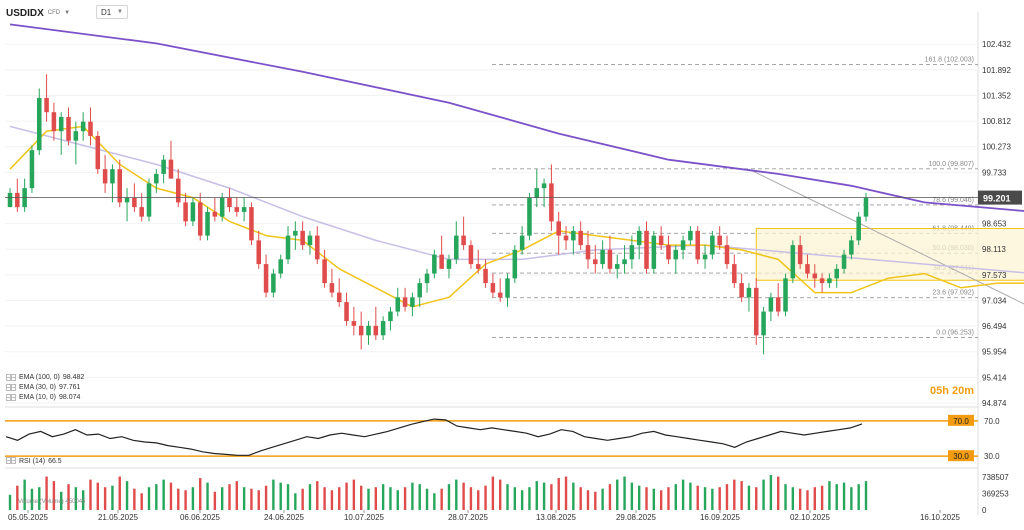  Describe the element at coordinates (43, 397) in the screenshot. I see `legend-ema10: EMA (10, 0) 98.074` at that location.